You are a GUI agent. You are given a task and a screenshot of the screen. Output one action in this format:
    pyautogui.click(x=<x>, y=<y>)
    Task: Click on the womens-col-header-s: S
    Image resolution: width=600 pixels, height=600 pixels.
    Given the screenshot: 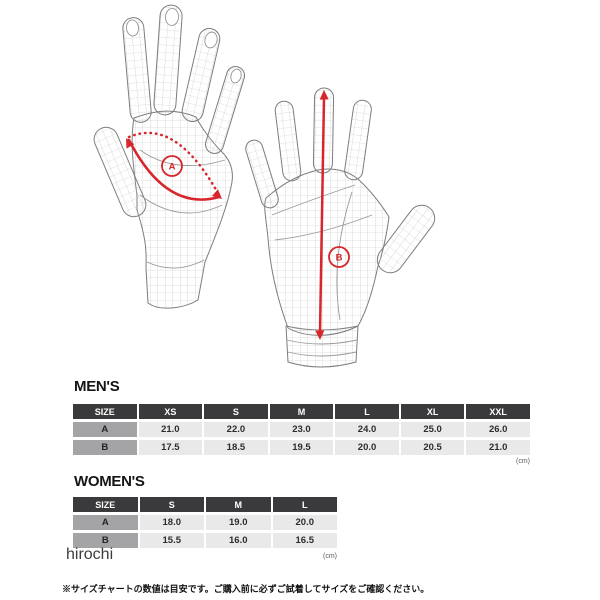 What is the action you would take?
    pyautogui.click(x=171, y=504)
    